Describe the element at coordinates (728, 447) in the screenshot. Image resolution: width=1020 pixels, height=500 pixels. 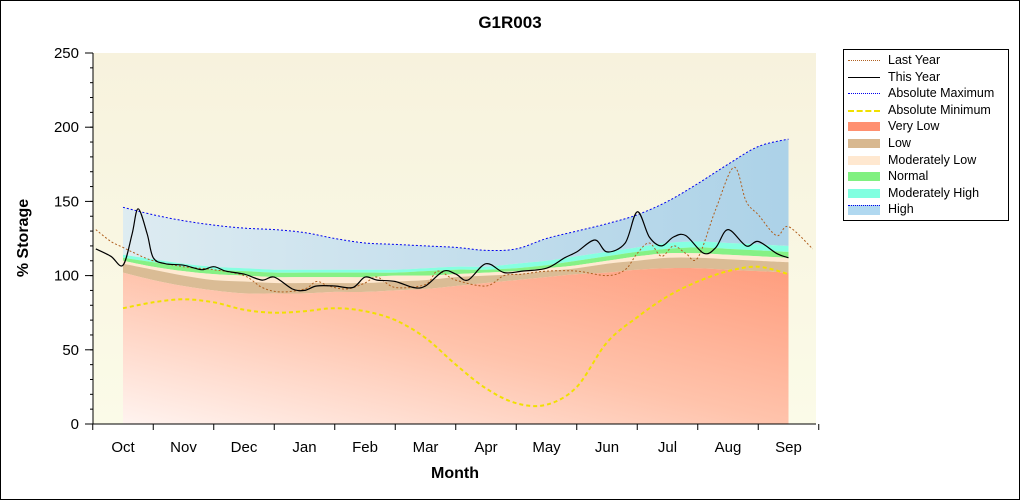
I see `x-tick-label: Aug` at that location.